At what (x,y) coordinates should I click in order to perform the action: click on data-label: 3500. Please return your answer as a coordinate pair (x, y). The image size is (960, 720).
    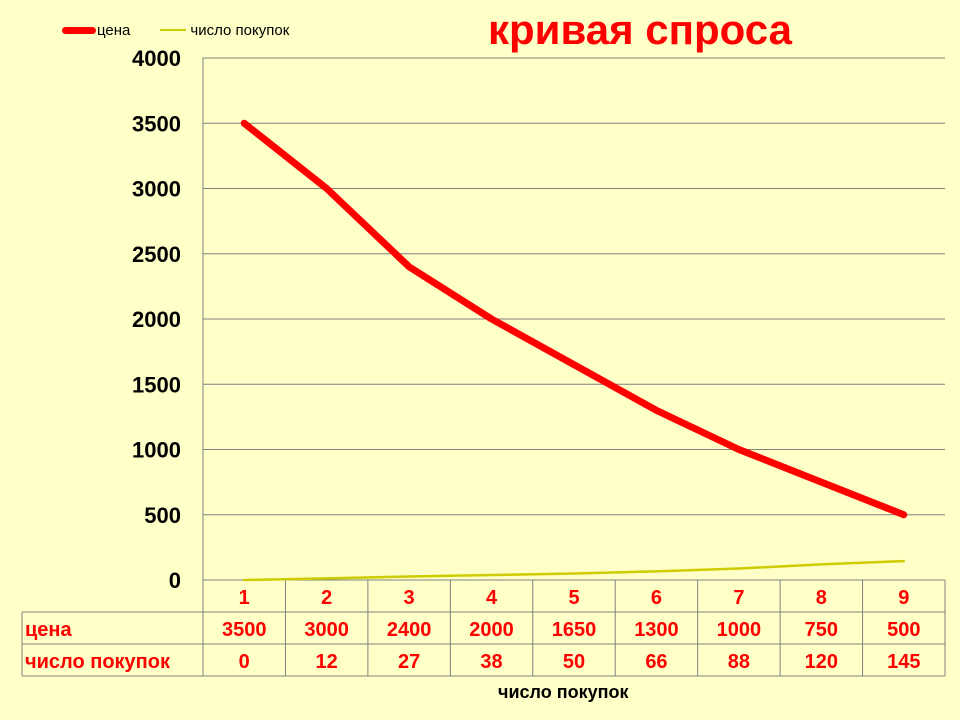
    Looking at the image, I should click on (244, 630).